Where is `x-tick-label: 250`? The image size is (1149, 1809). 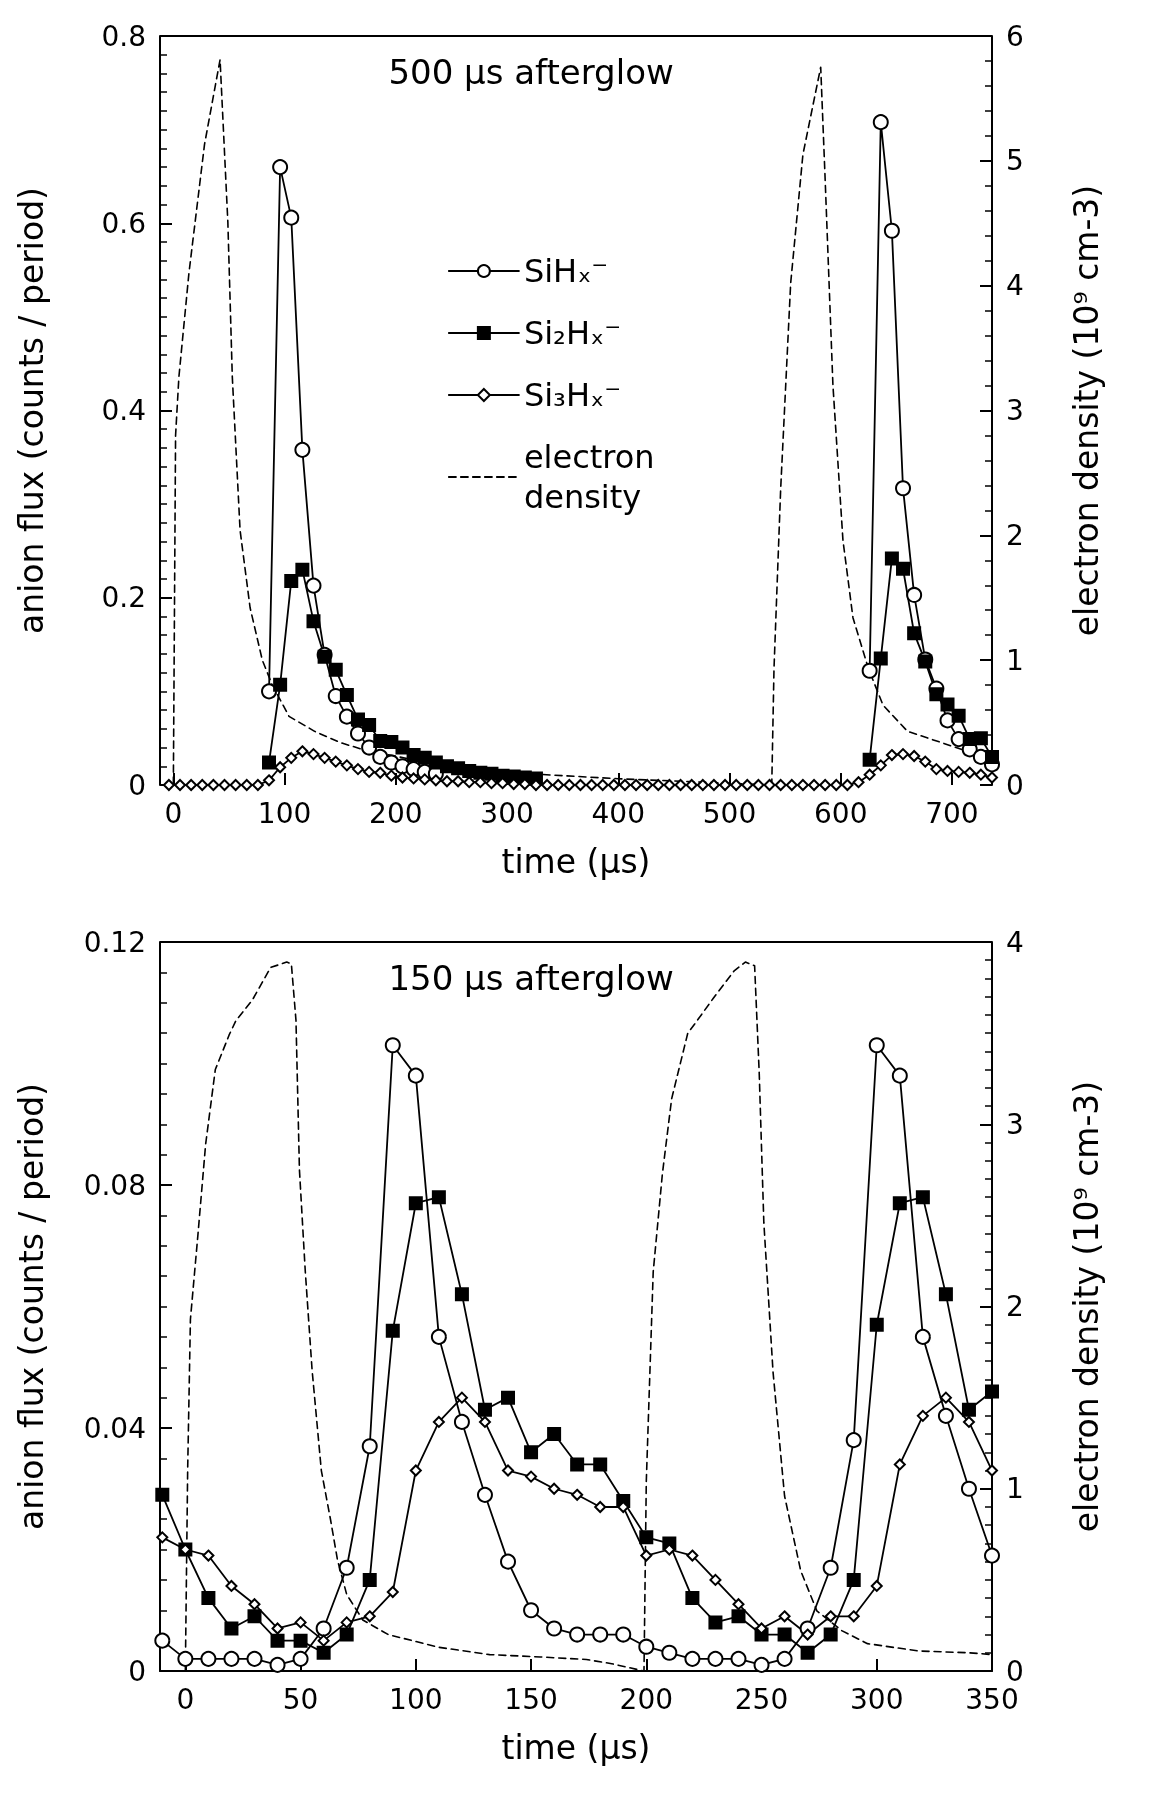
x-tick-label: 250 is located at coordinates (761, 1699).